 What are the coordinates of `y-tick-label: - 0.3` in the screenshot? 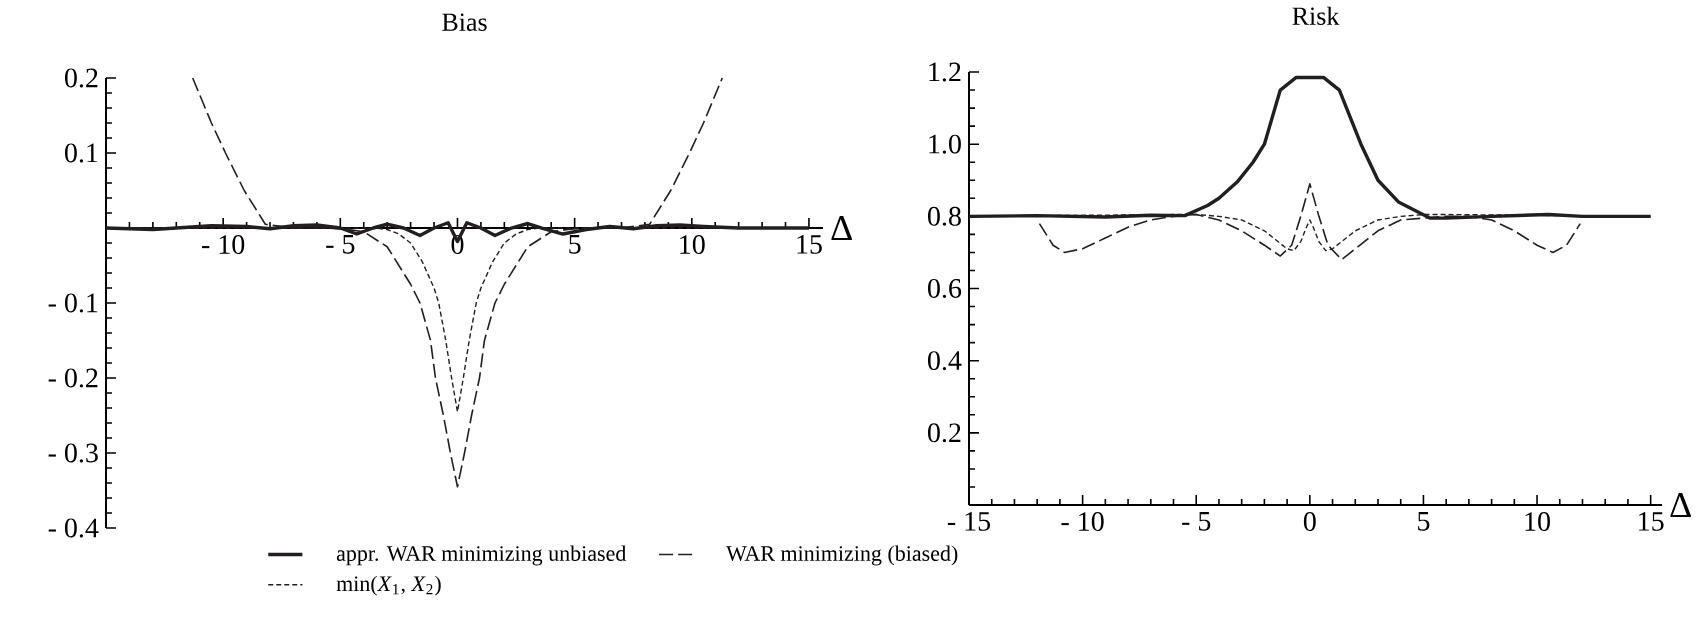 It's located at (73, 453).